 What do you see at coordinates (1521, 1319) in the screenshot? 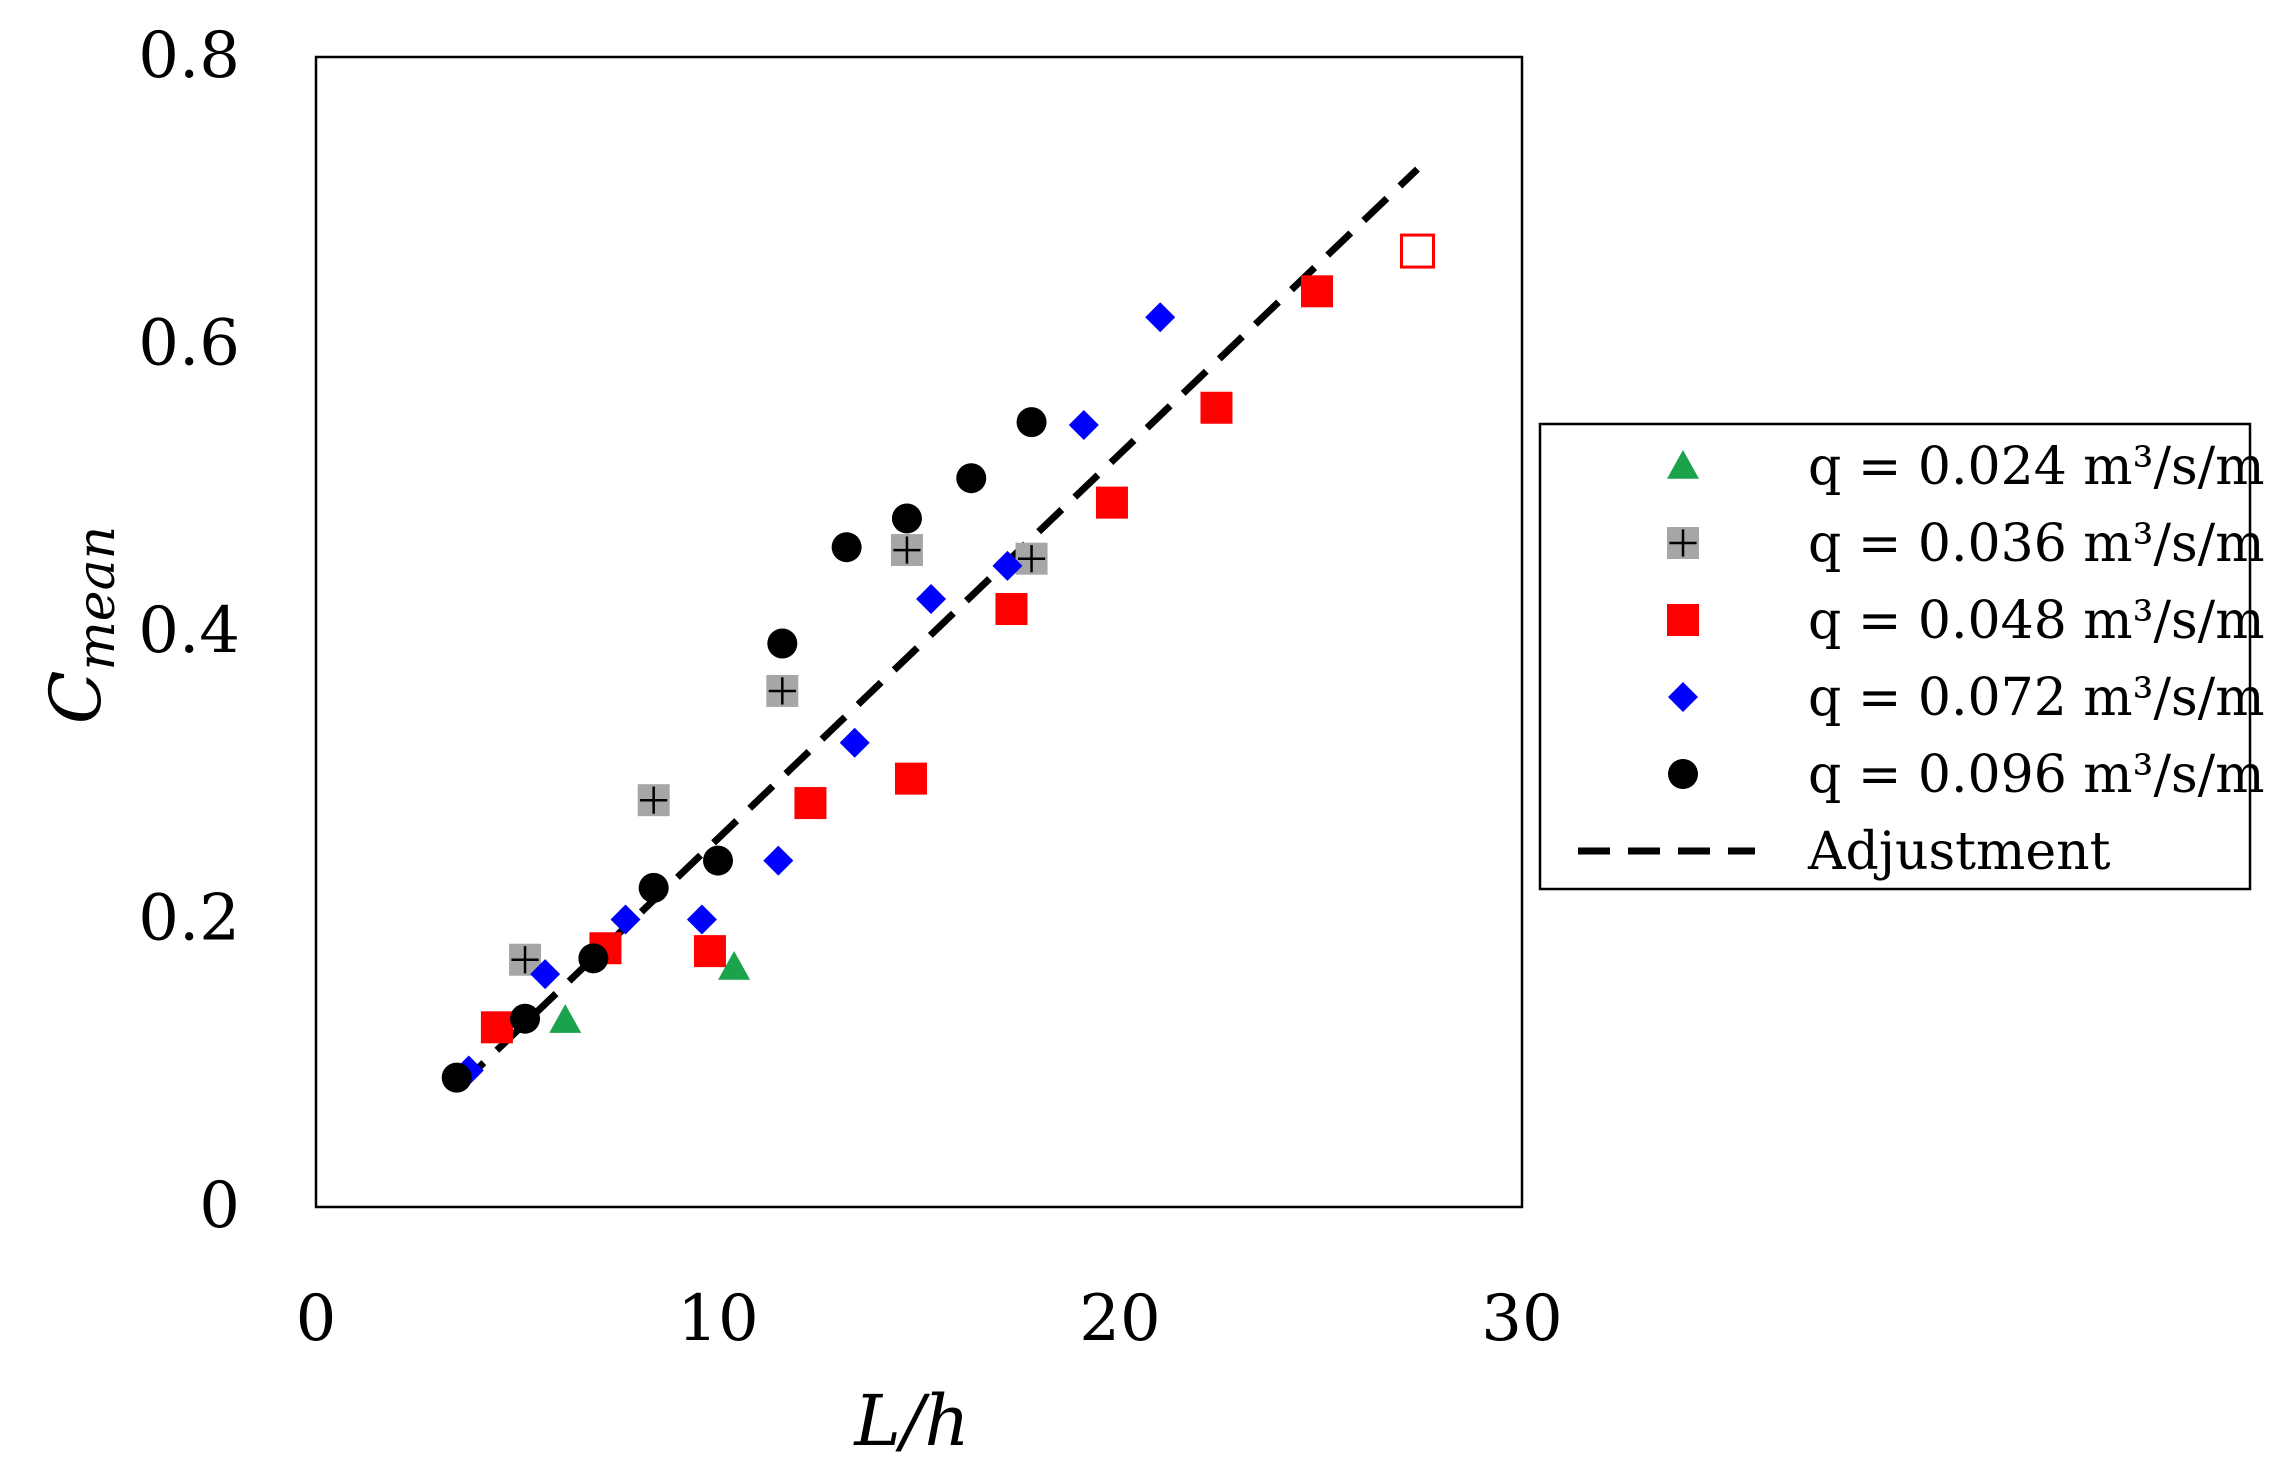
I see `x-tick-label: 30` at bounding box center [1521, 1319].